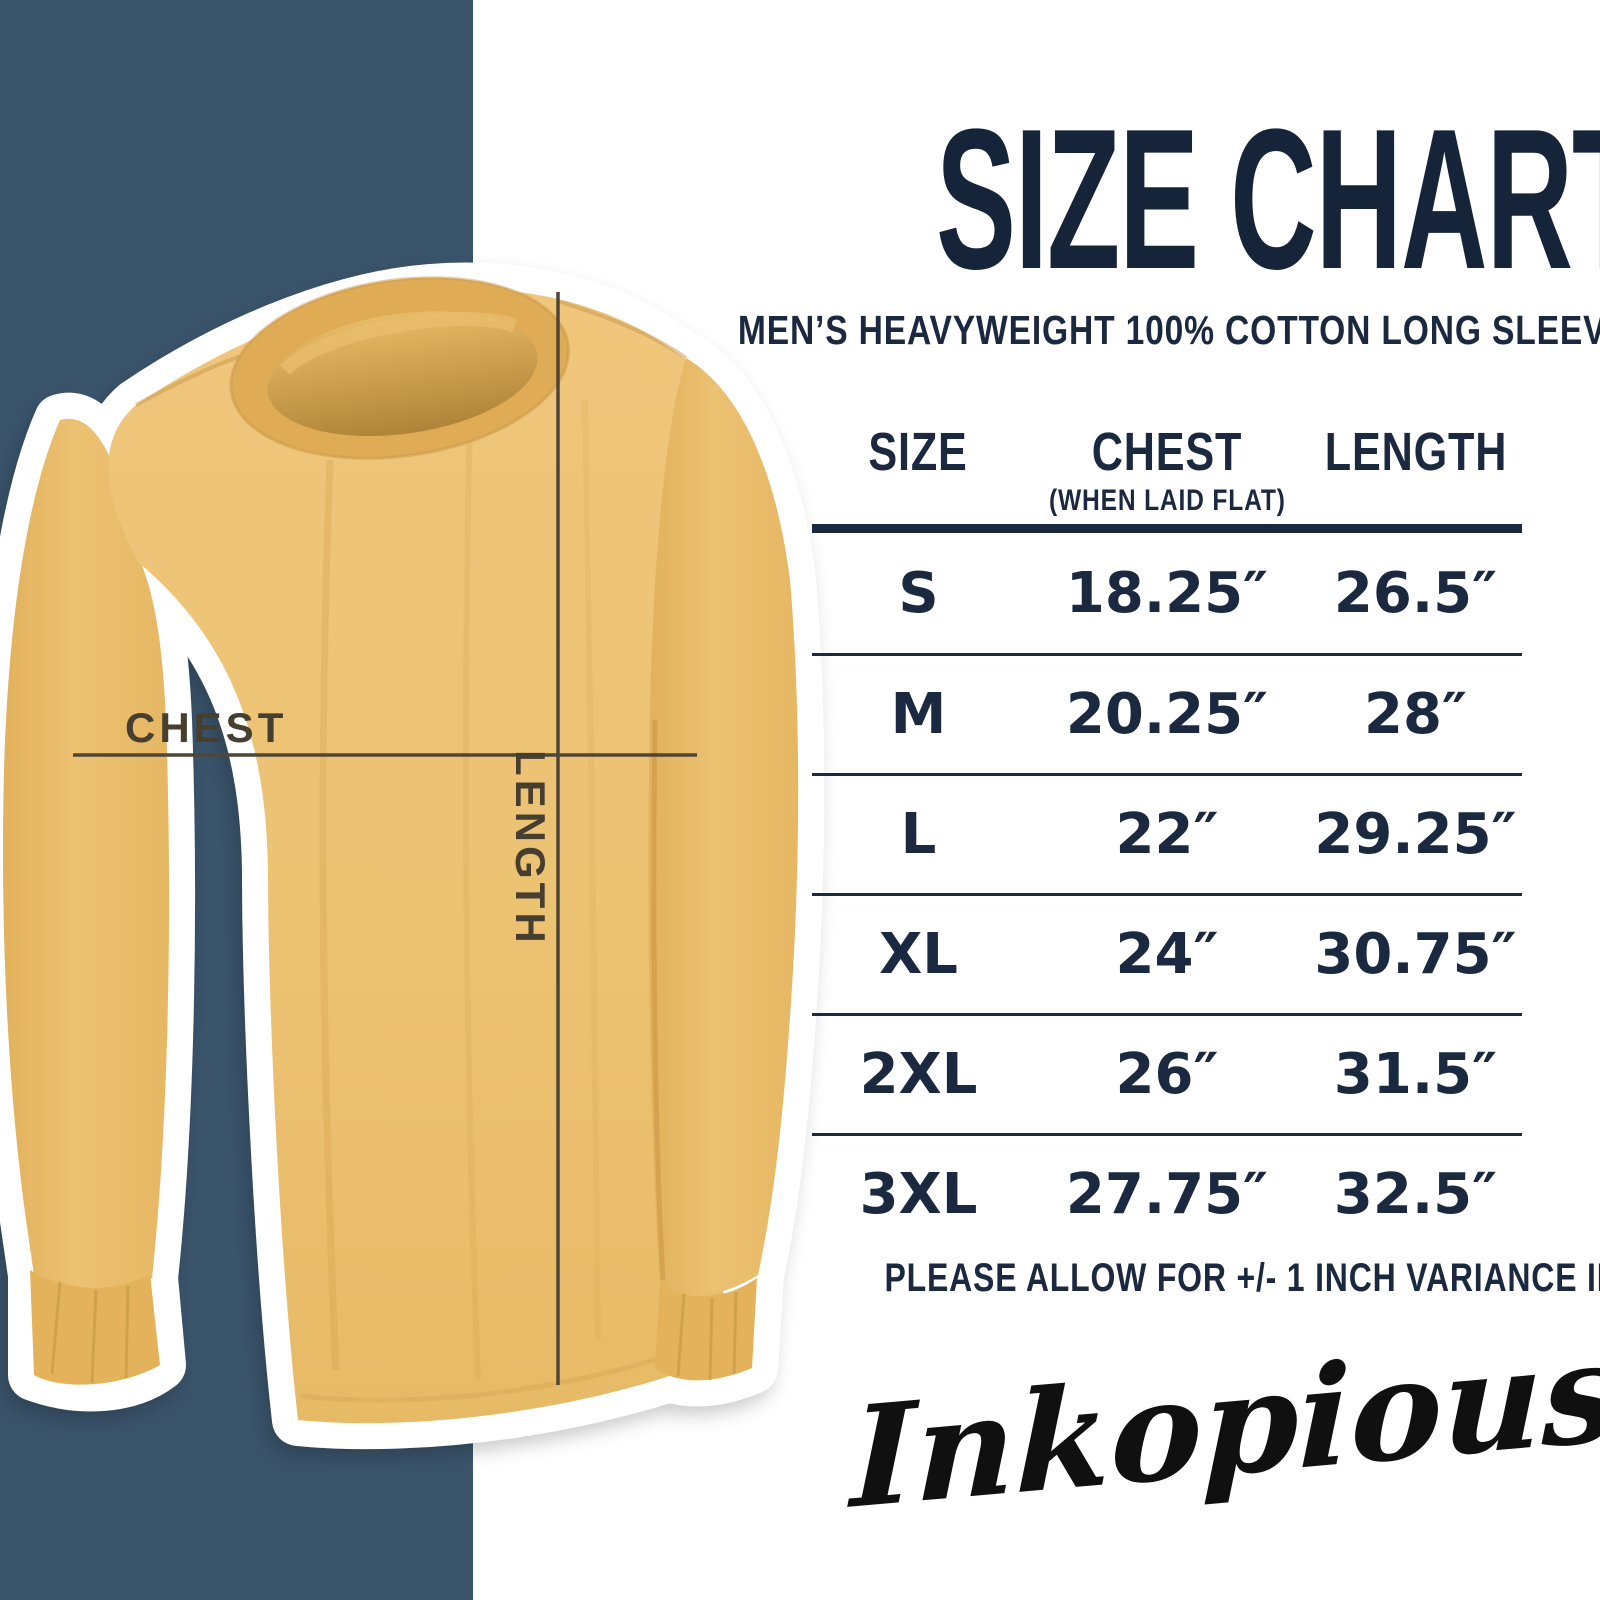  What do you see at coordinates (918, 714) in the screenshot?
I see `size-cell: M` at bounding box center [918, 714].